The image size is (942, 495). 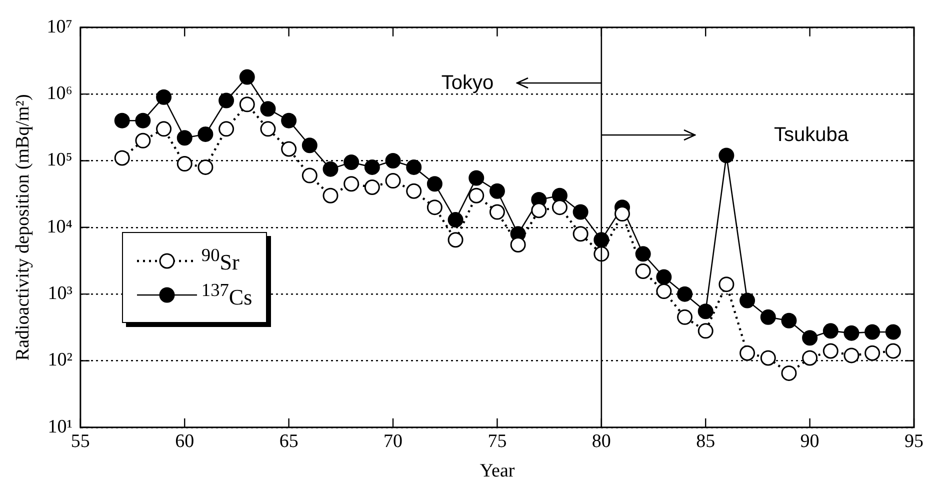 I want to click on annotation: Tokyo, so click(x=467, y=83).